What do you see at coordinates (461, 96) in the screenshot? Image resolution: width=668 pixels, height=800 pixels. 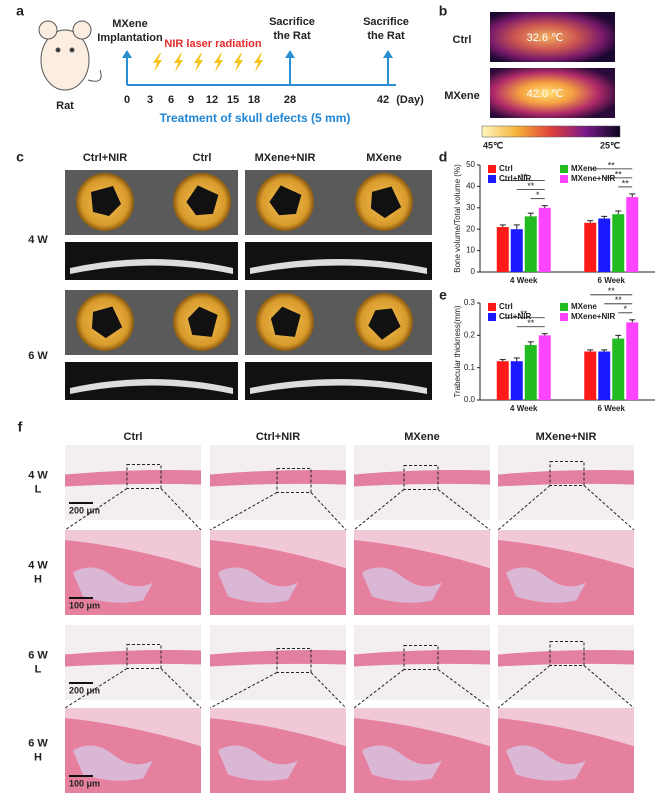 I see `row-label: MXene` at bounding box center [461, 96].